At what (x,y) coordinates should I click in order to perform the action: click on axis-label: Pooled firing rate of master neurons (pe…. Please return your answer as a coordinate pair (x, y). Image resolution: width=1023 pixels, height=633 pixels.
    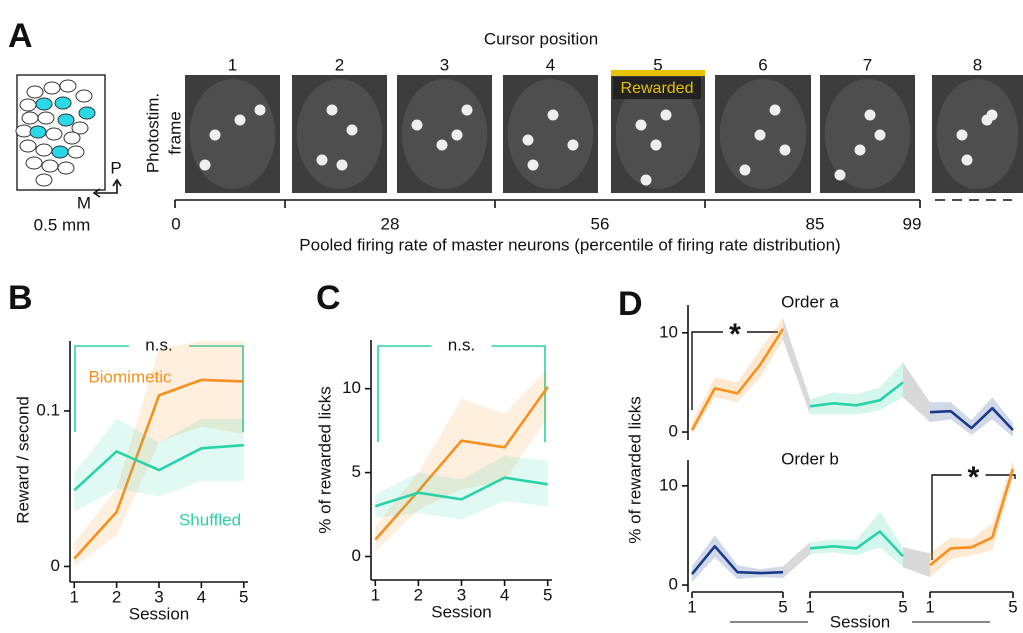
    Looking at the image, I should click on (569, 244).